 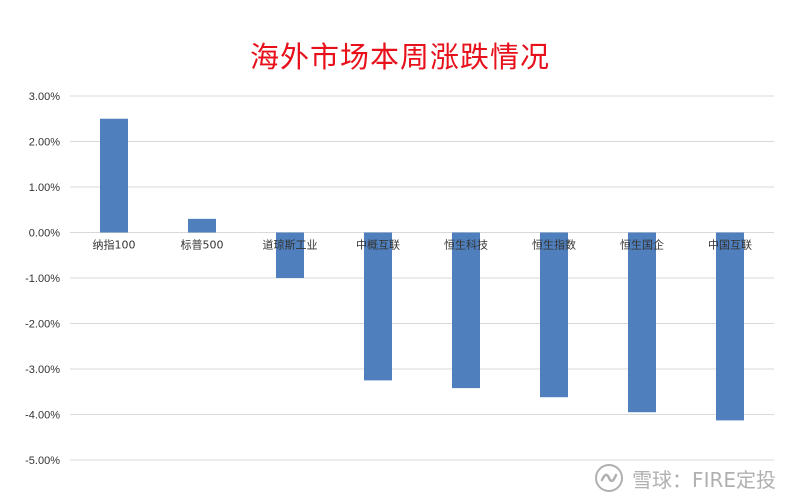 I want to click on y-tick-label: -5.00%, so click(x=42, y=461).